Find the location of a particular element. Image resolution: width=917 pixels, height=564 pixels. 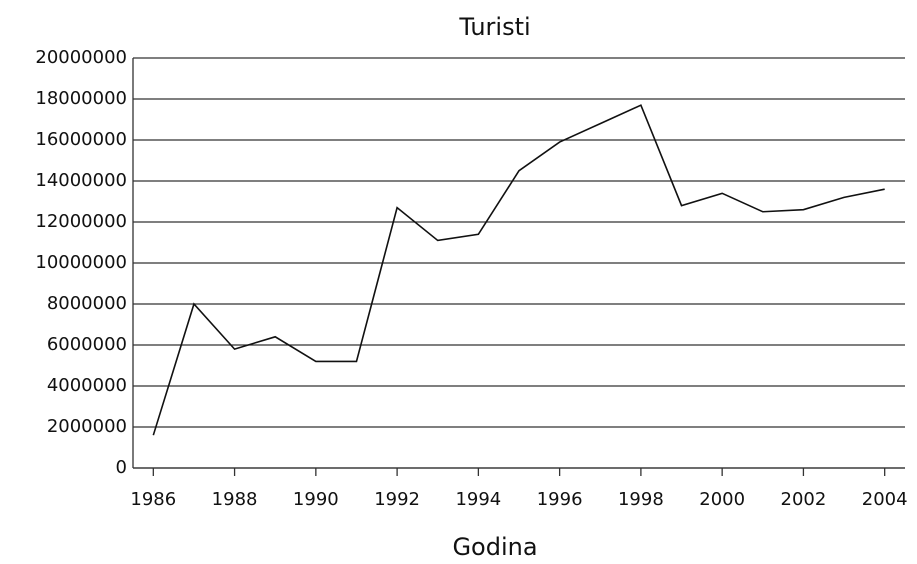

y-tick-label: 2000000 is located at coordinates (87, 426).